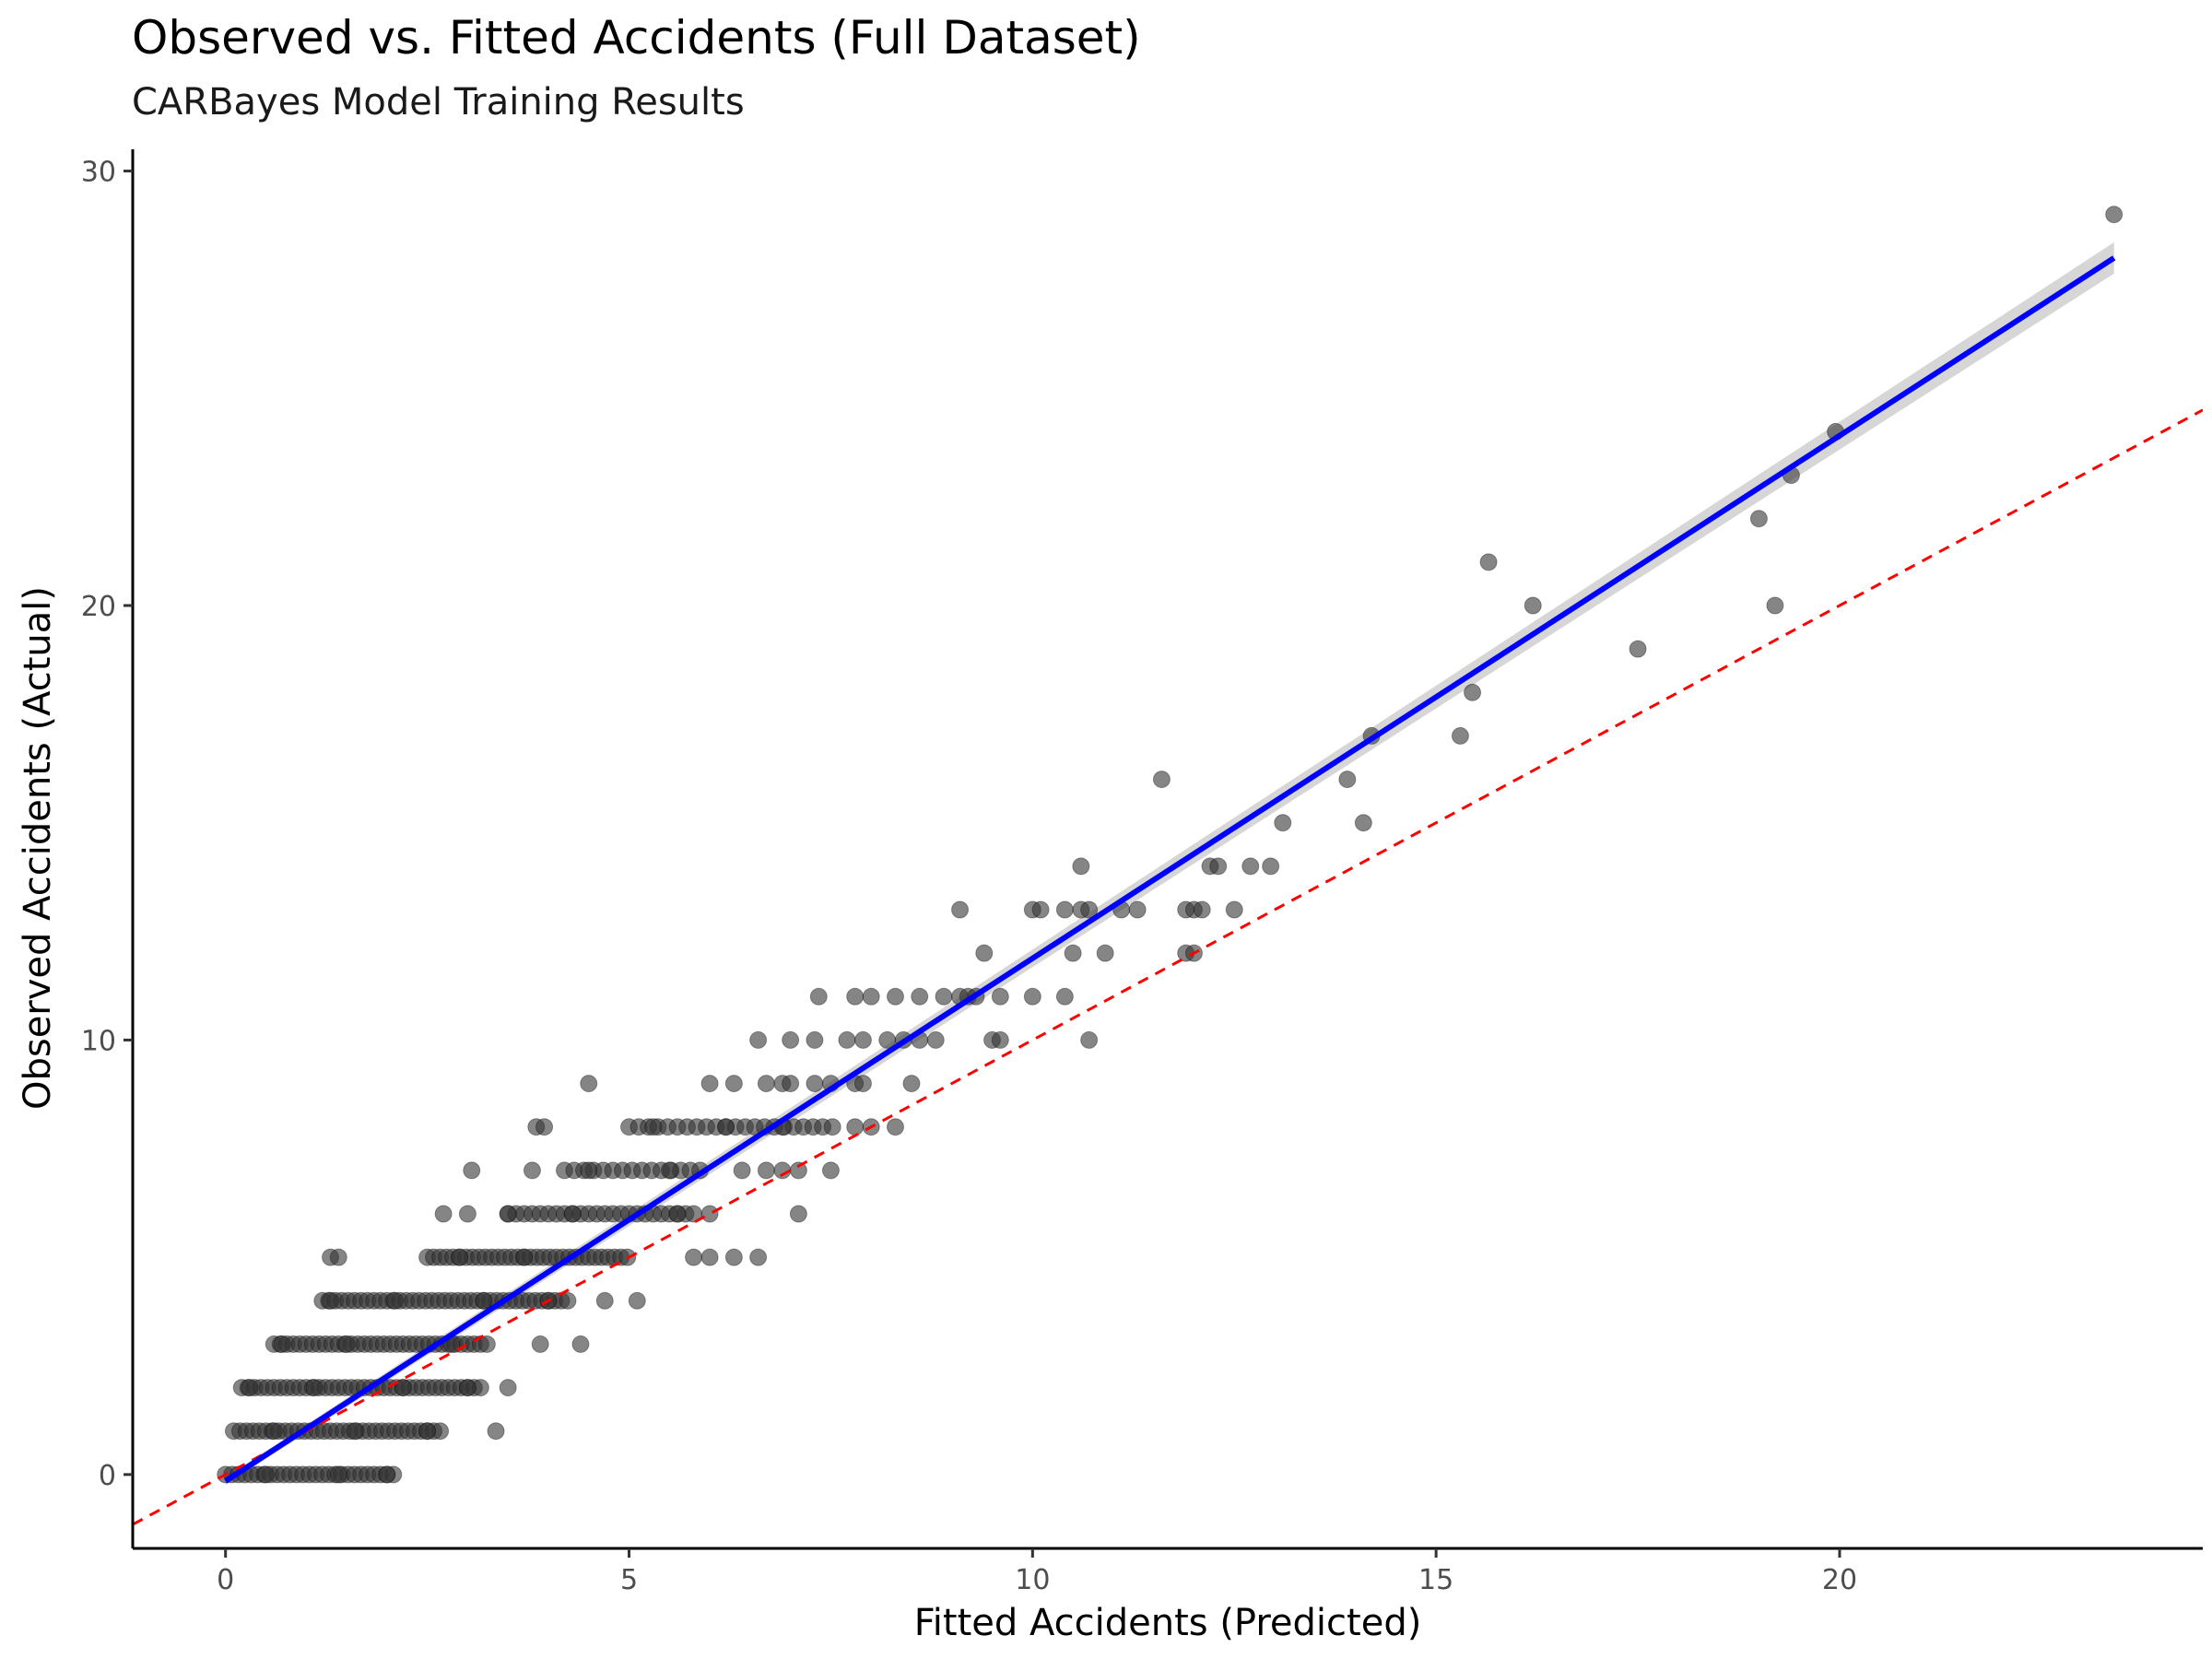 Image resolution: width=2212 pixels, height=1659 pixels. Describe the element at coordinates (1168, 1623) in the screenshot. I see `x-axis-title: Fitted Accidents (Predicted)` at that location.